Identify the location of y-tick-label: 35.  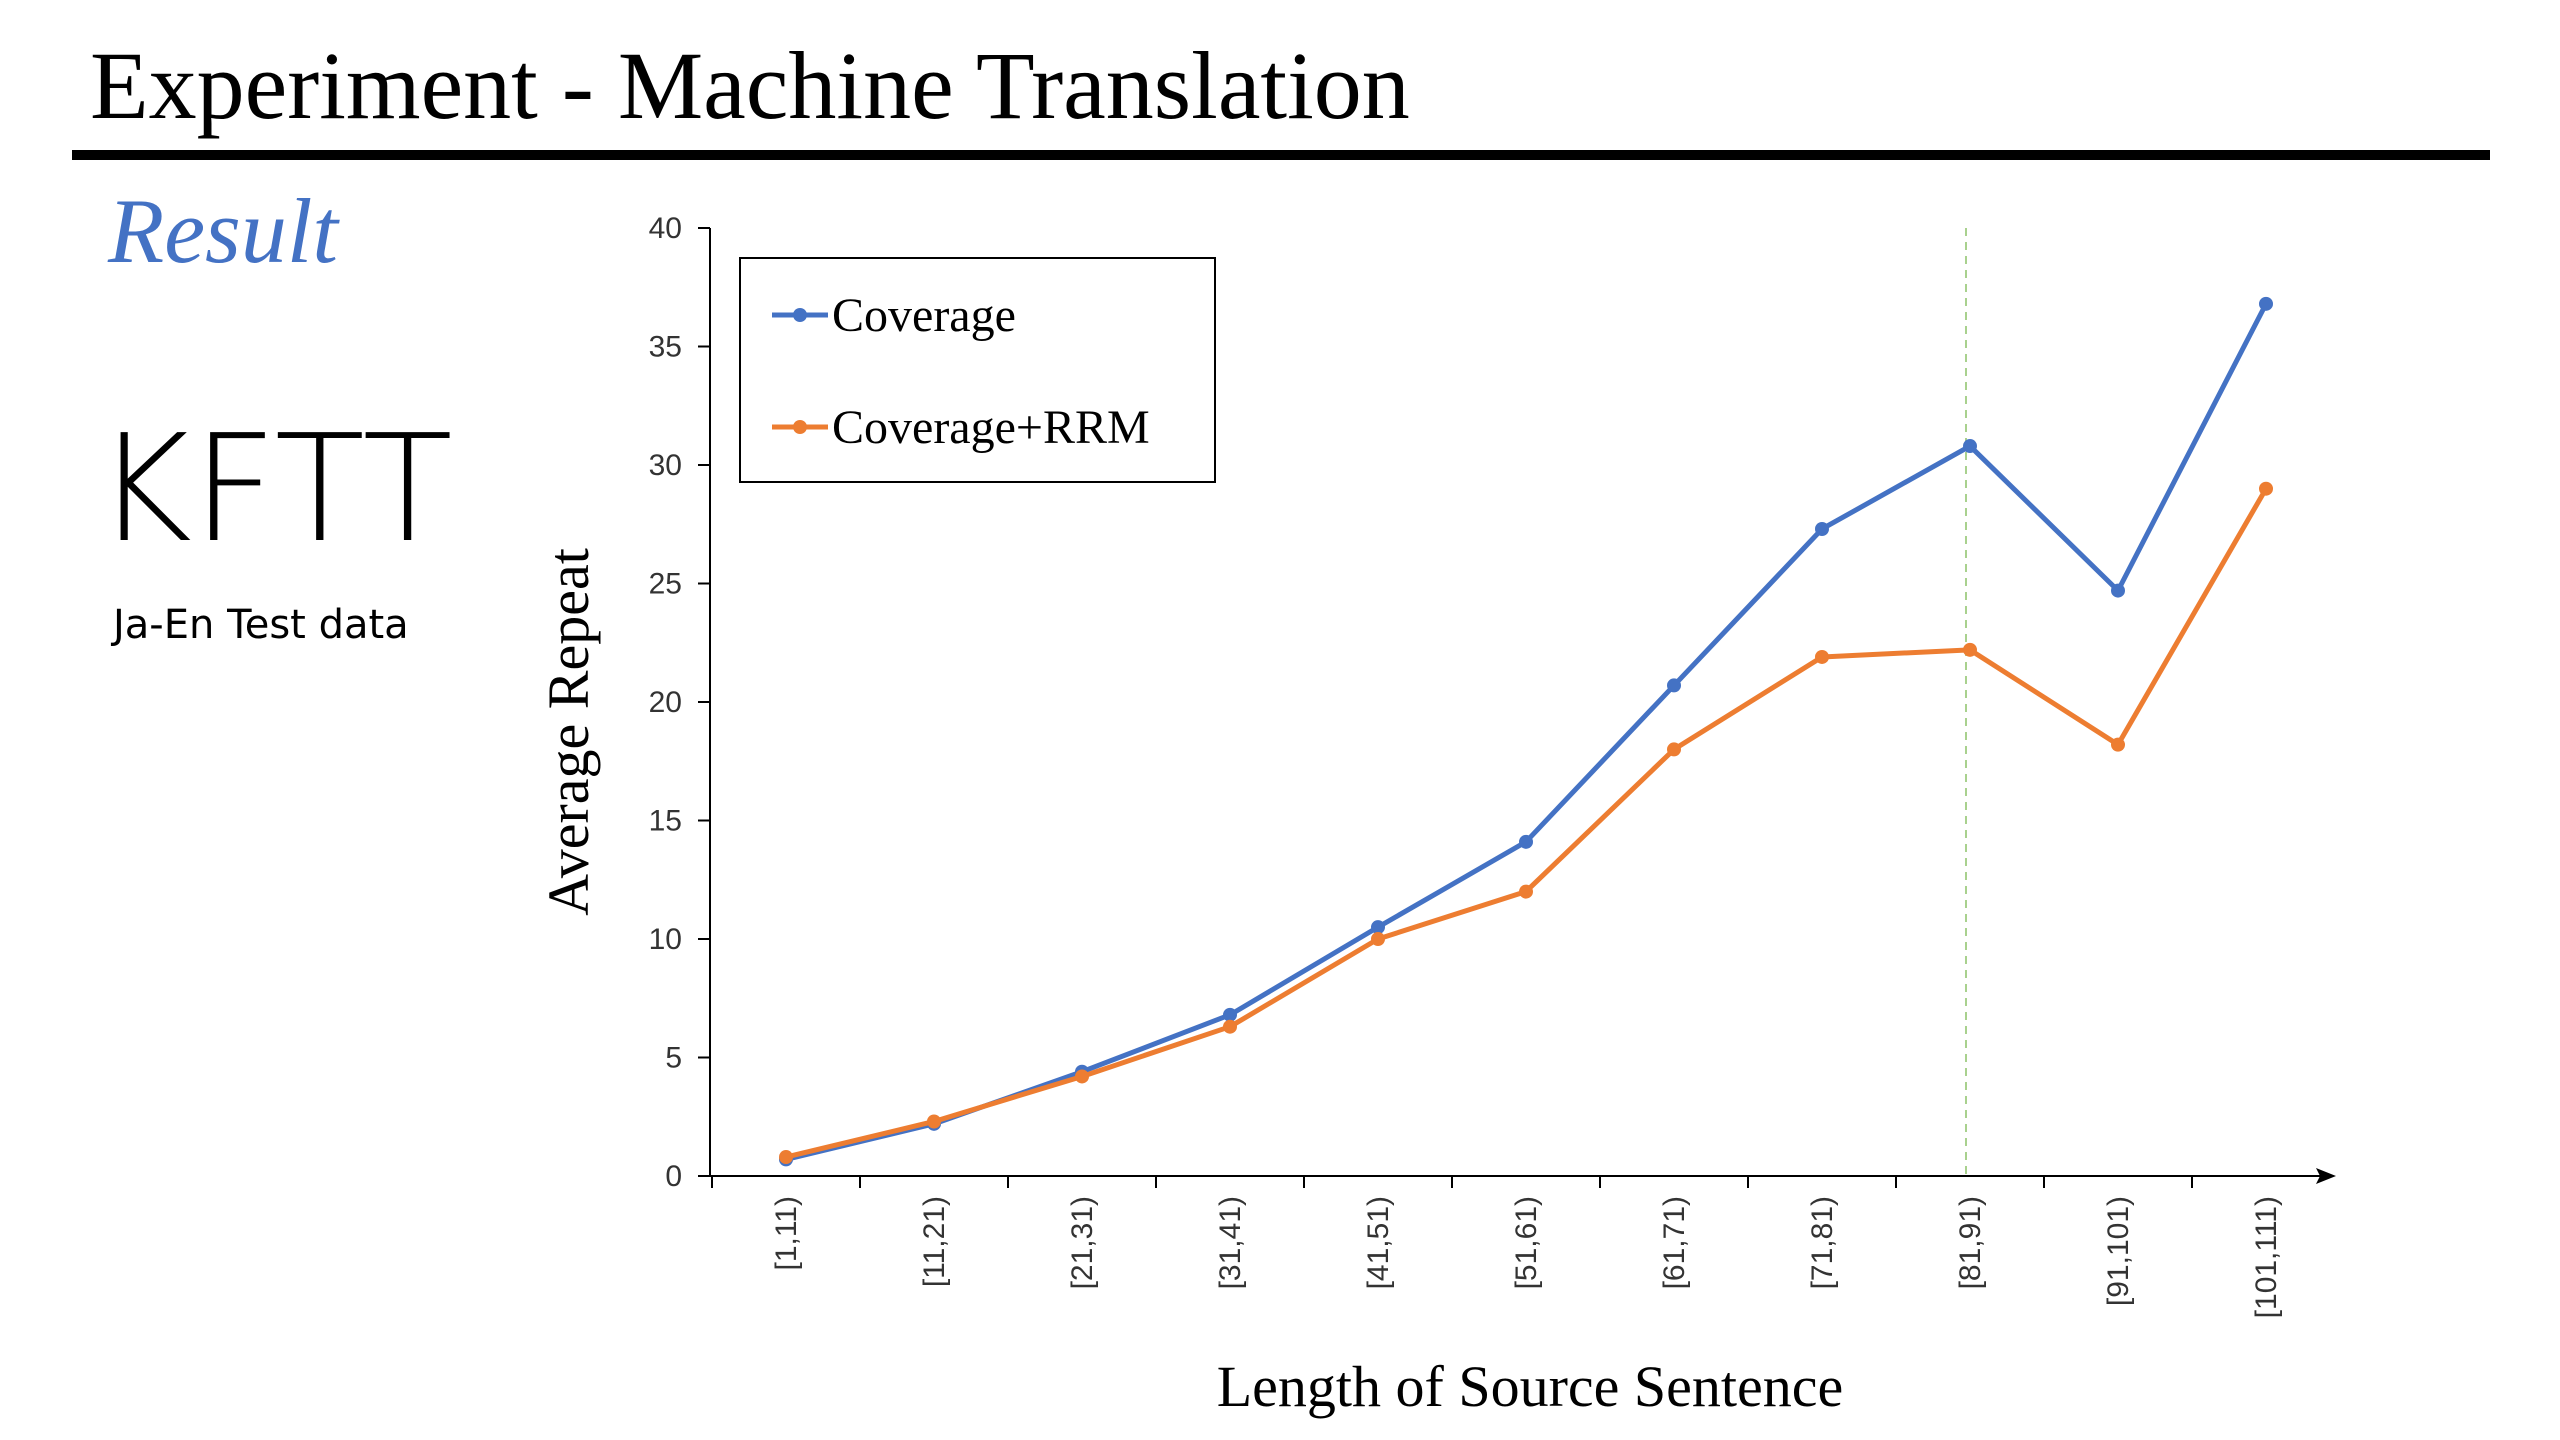
(665, 347).